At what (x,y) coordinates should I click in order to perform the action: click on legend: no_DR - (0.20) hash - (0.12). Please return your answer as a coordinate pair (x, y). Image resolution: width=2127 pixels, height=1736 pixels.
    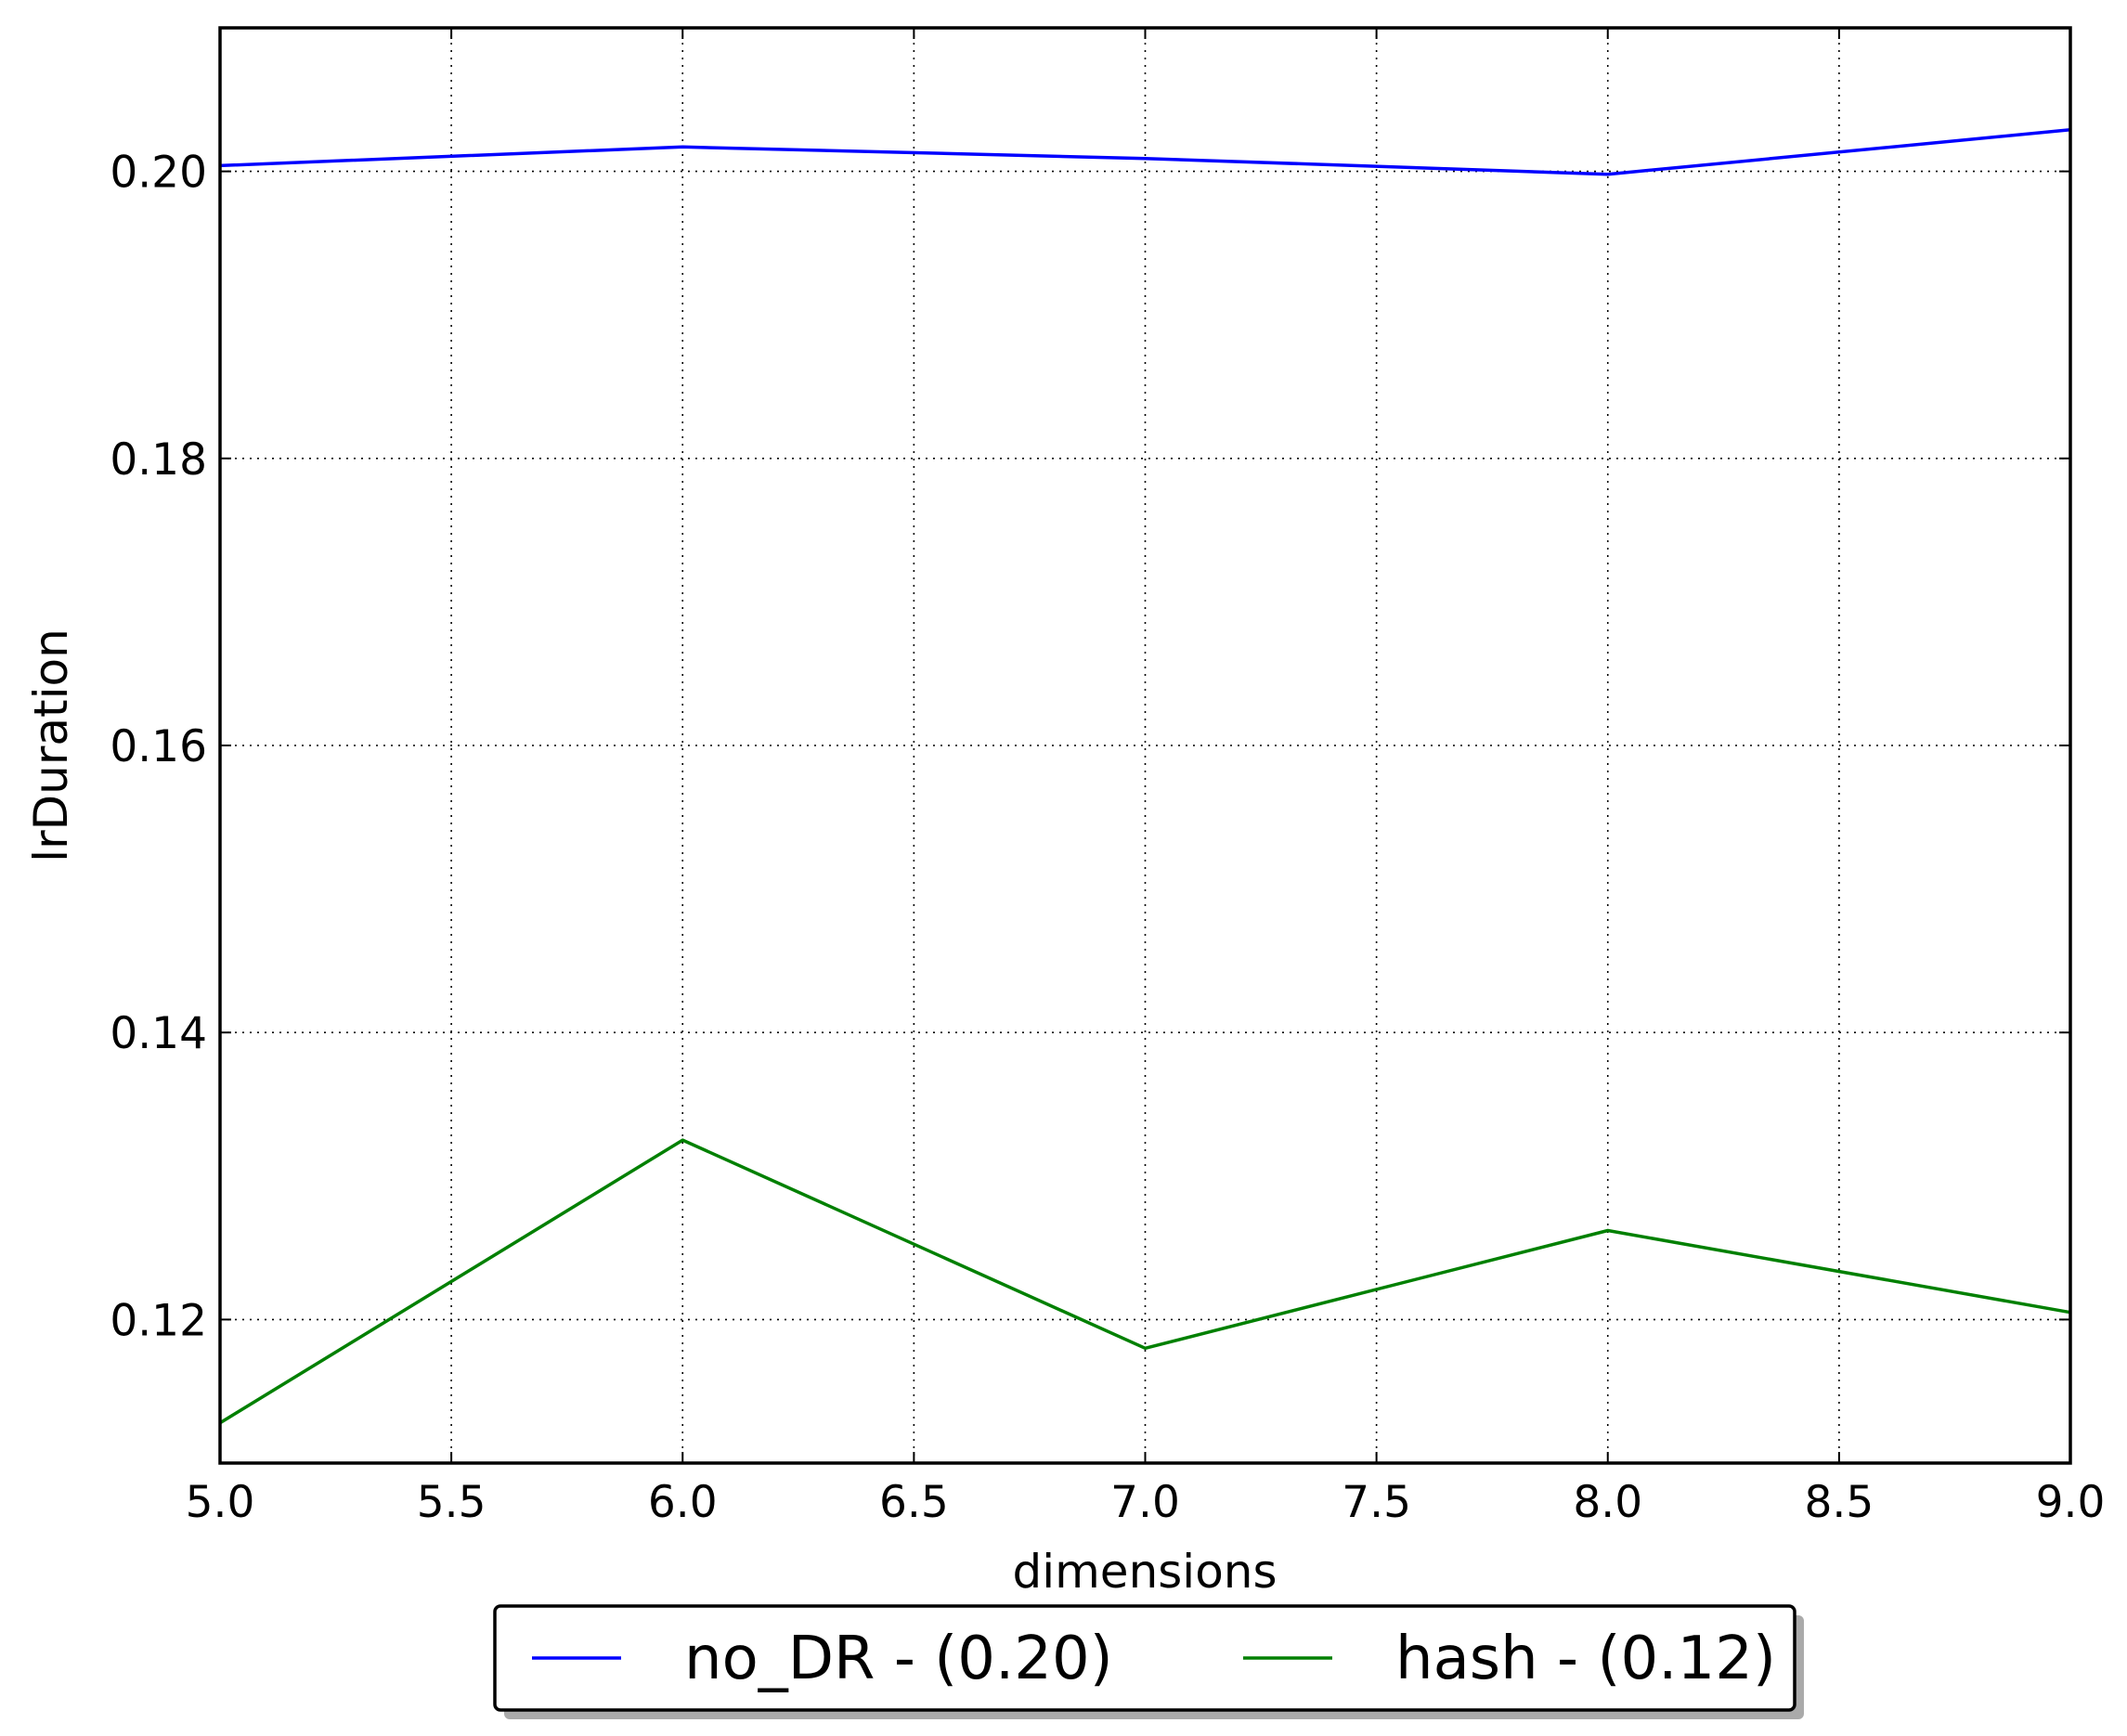
    Looking at the image, I should click on (1148, 1661).